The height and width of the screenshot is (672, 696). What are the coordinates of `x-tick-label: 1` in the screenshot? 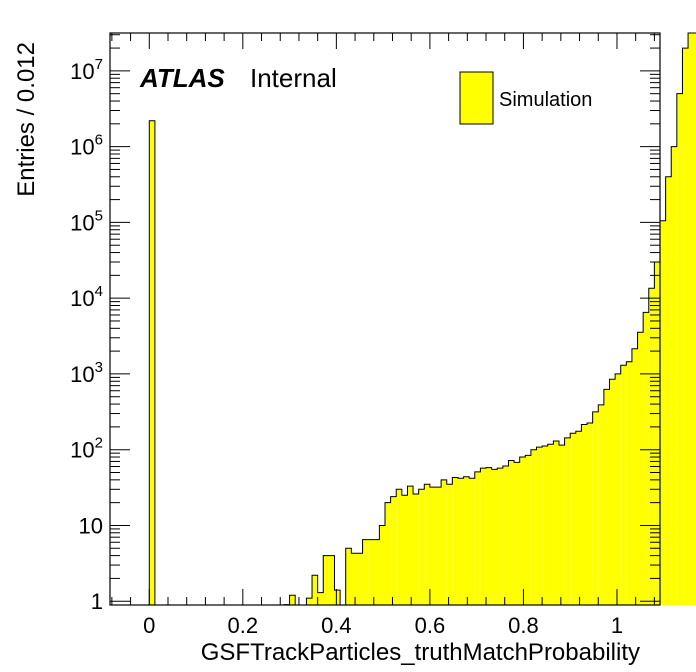 It's located at (617, 625).